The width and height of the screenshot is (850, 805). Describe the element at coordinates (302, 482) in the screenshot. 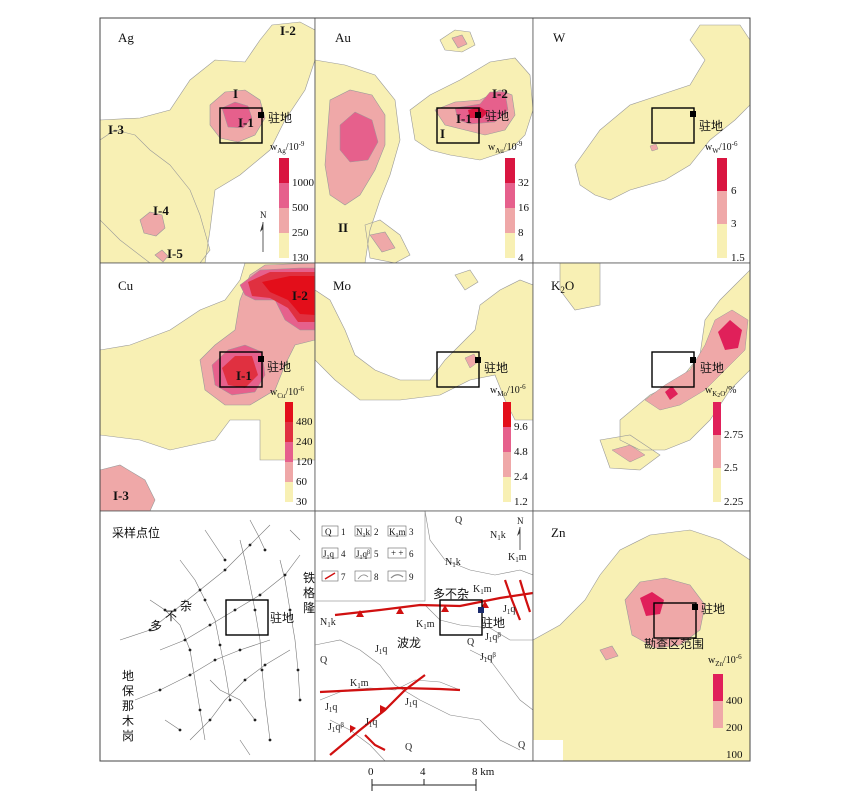

I see `legend-tick: 60` at that location.